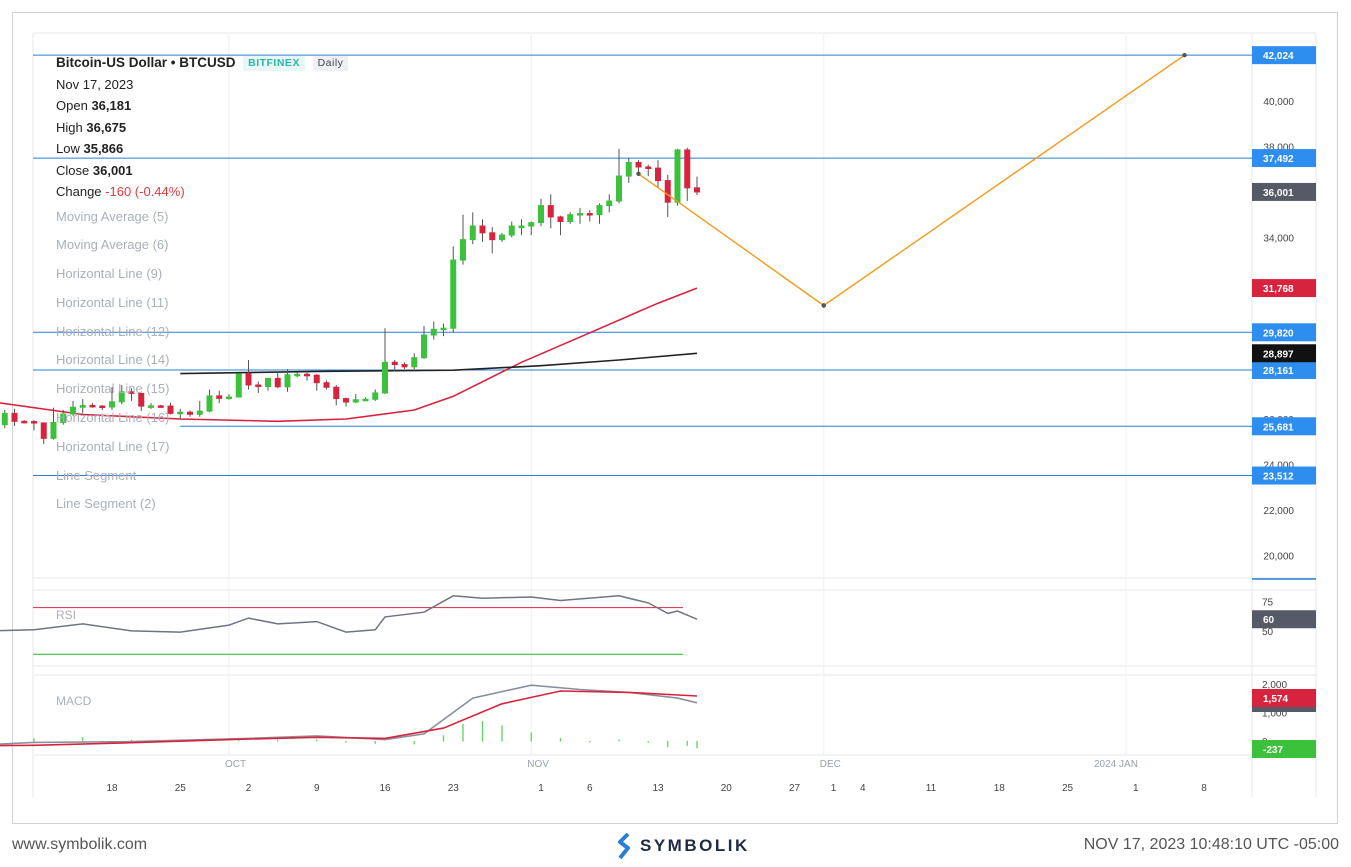 The width and height of the screenshot is (1351, 867). What do you see at coordinates (1278, 511) in the screenshot?
I see `price-tick-label: 22,000` at bounding box center [1278, 511].